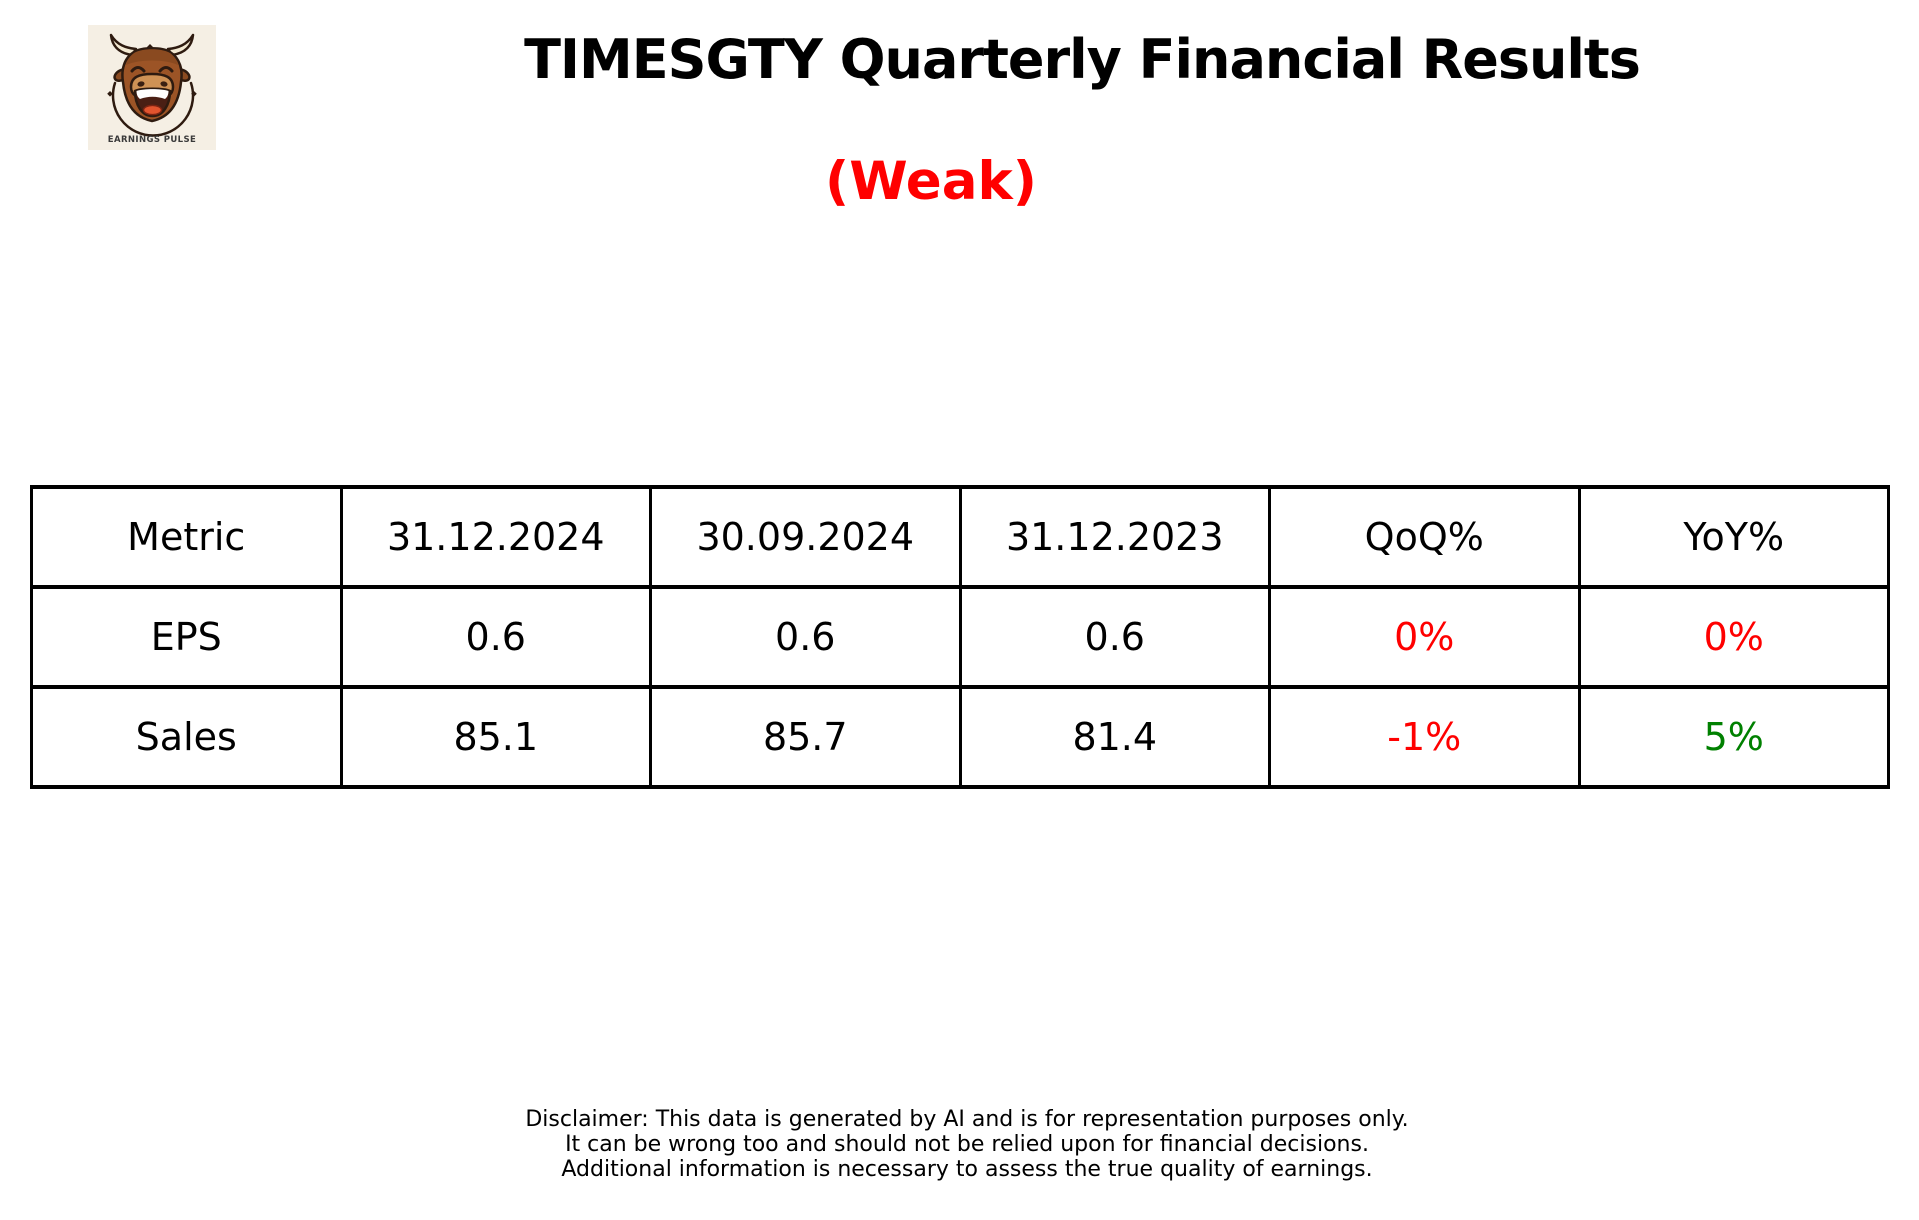  Describe the element at coordinates (1733, 637) in the screenshot. I see `cell-eps-yoy: 0%` at that location.